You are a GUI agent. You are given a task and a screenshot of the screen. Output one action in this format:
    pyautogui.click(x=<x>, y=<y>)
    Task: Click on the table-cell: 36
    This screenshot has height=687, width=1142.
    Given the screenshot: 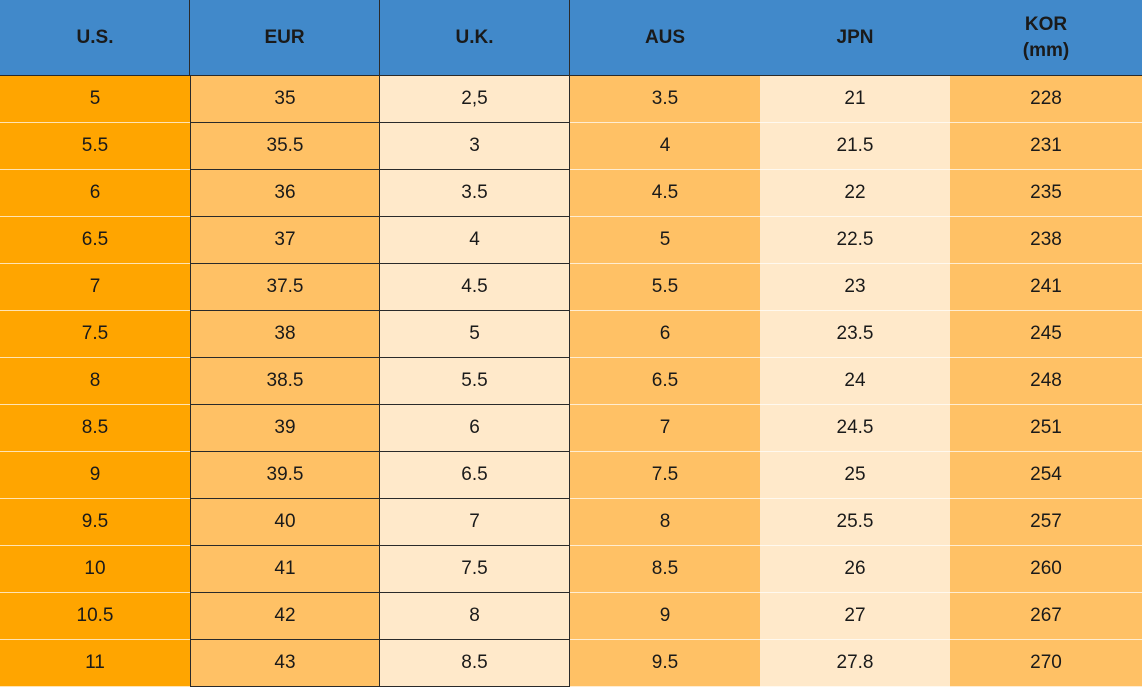 What is the action you would take?
    pyautogui.click(x=285, y=193)
    